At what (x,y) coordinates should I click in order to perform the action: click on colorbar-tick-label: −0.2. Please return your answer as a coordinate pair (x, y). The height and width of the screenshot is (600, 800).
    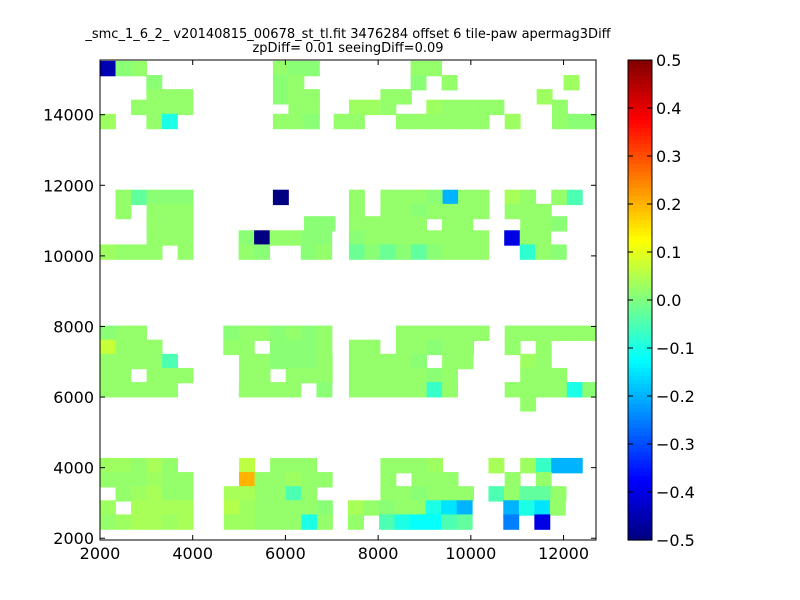
    Looking at the image, I should click on (675, 396).